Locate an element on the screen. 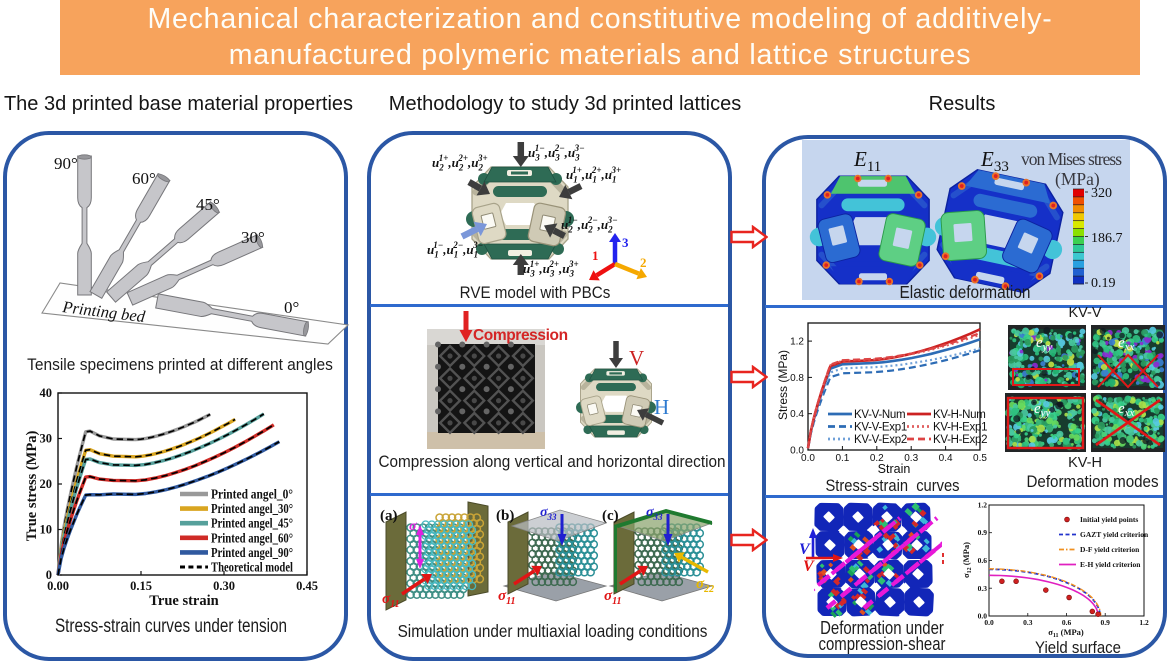  svg-text: u21−,u22−,u23− is located at coordinates (589, 225).